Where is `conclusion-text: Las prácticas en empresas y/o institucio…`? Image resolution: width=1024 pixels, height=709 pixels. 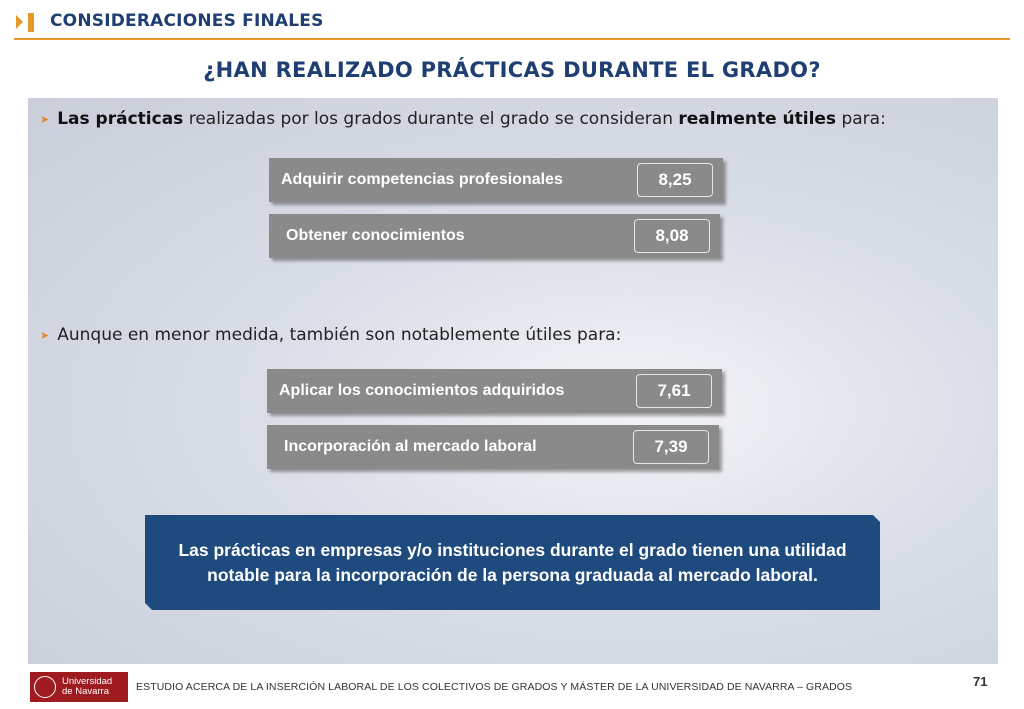
conclusion-text: Las prácticas en empresas y/o institucio… is located at coordinates (512, 562).